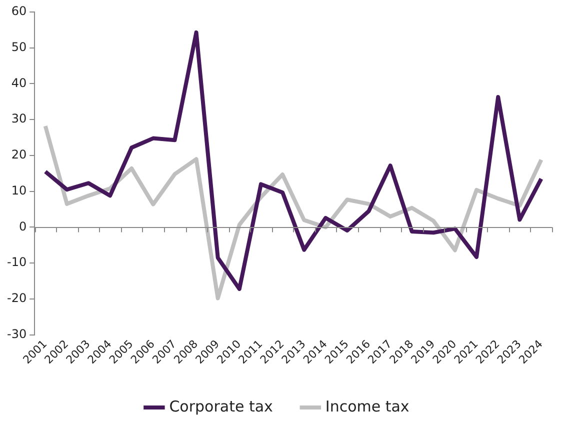  I want to click on y-tick-label: 0, so click(22, 226).